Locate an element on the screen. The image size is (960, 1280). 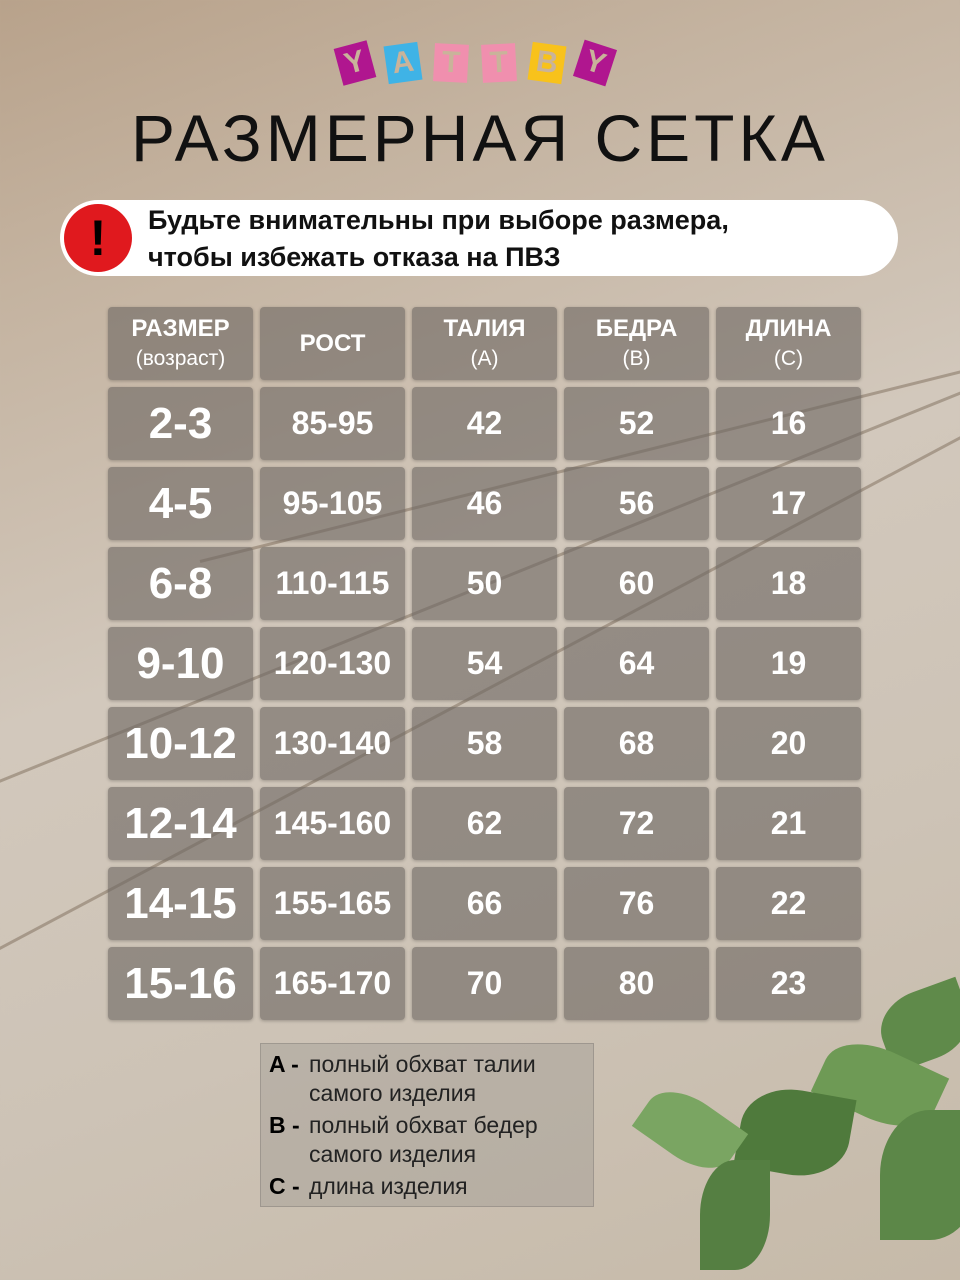
cell-value: 85-95 is located at coordinates (332, 423).